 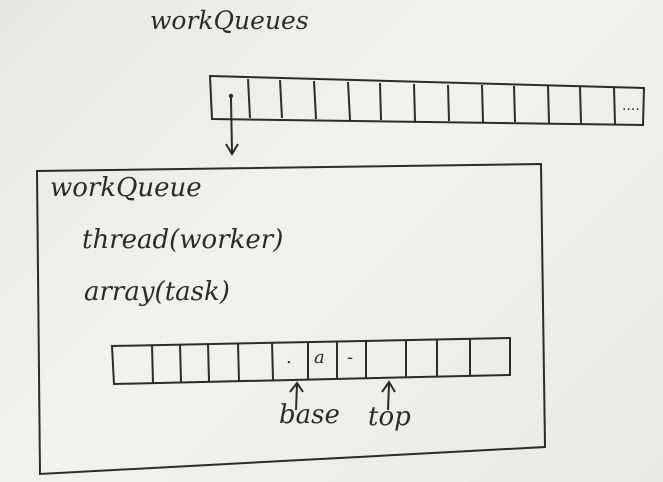 I want to click on workqueues-array-outline, so click(x=427, y=100).